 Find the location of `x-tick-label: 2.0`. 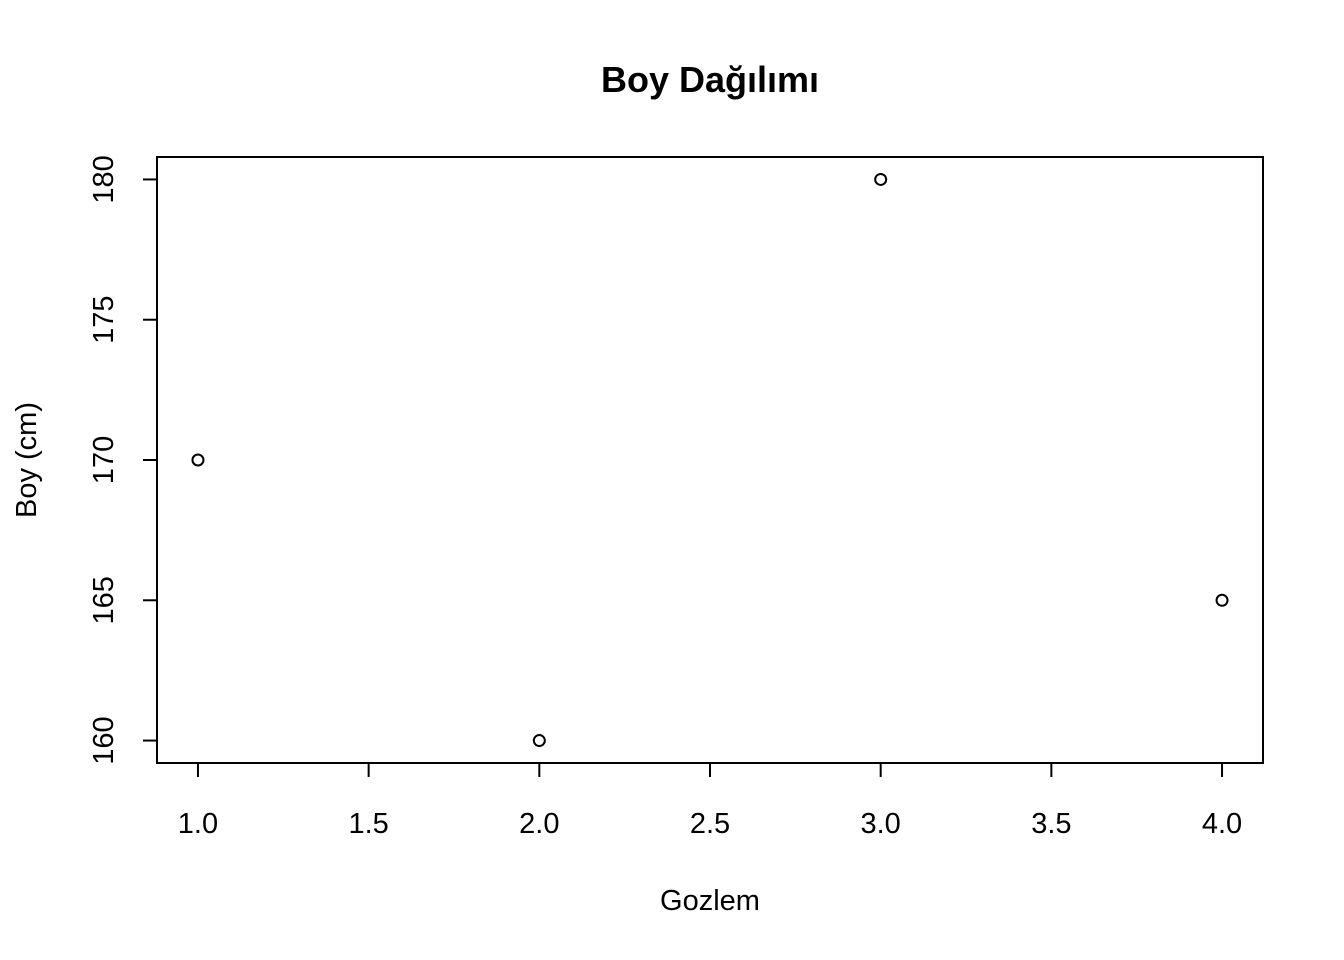

x-tick-label: 2.0 is located at coordinates (539, 824).